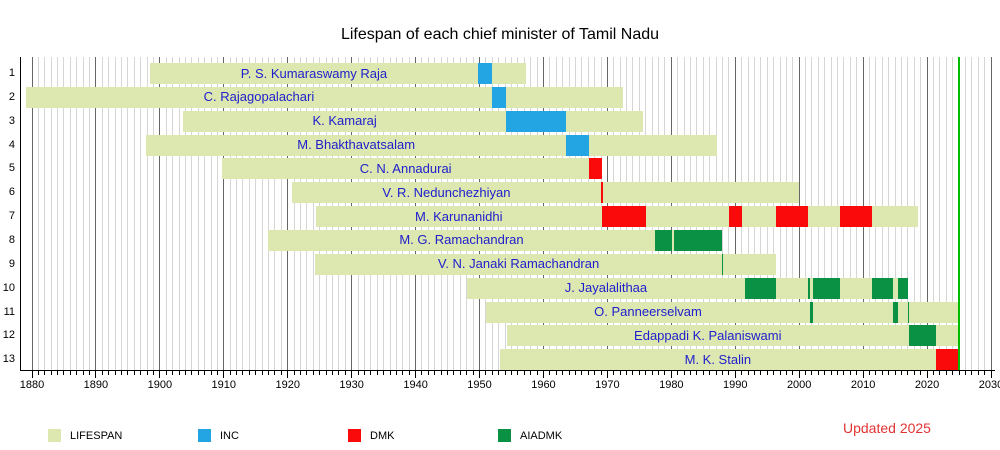 The width and height of the screenshot is (1000, 450). Describe the element at coordinates (648, 311) in the screenshot. I see `cm-name-link: O. Panneerselvam` at that location.